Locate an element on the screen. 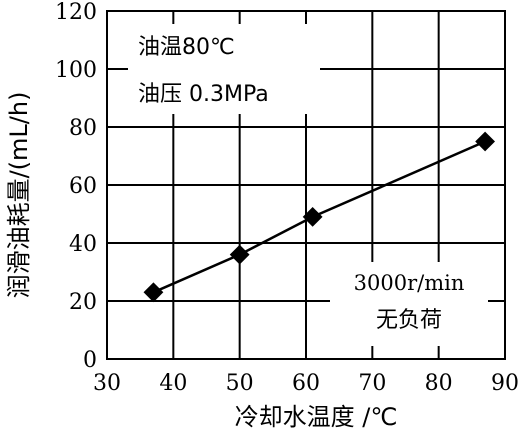  y-tick-label: 0 is located at coordinates (90, 360).